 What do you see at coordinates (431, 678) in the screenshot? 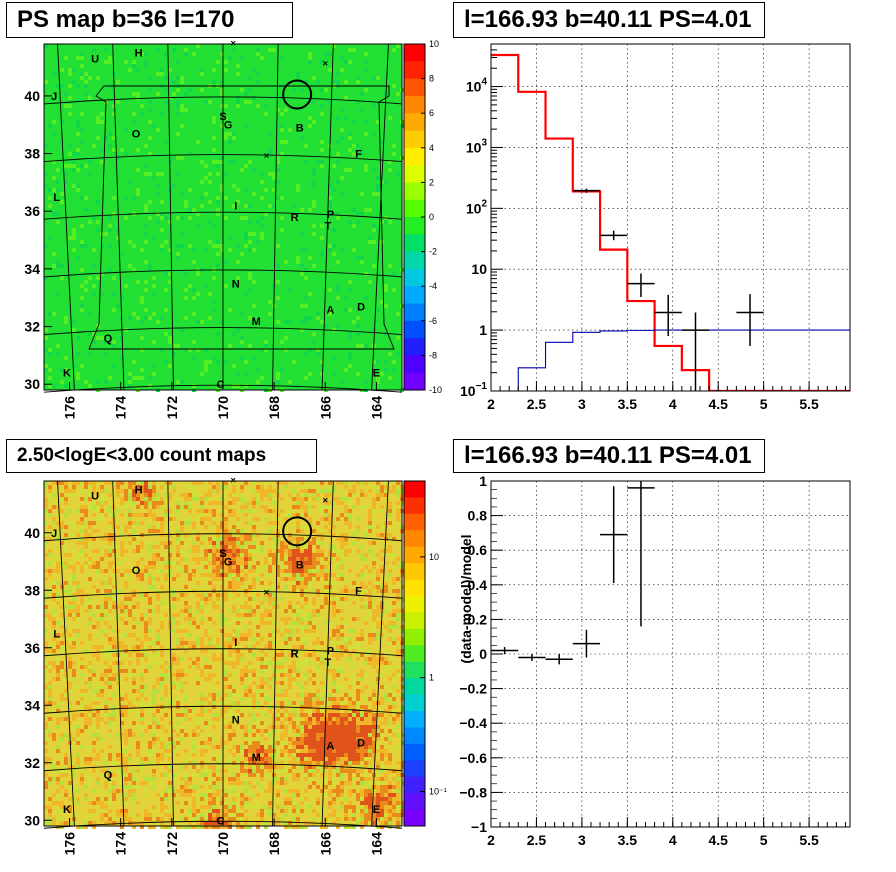
I see `colorbar-tick-label: 1` at bounding box center [431, 678].